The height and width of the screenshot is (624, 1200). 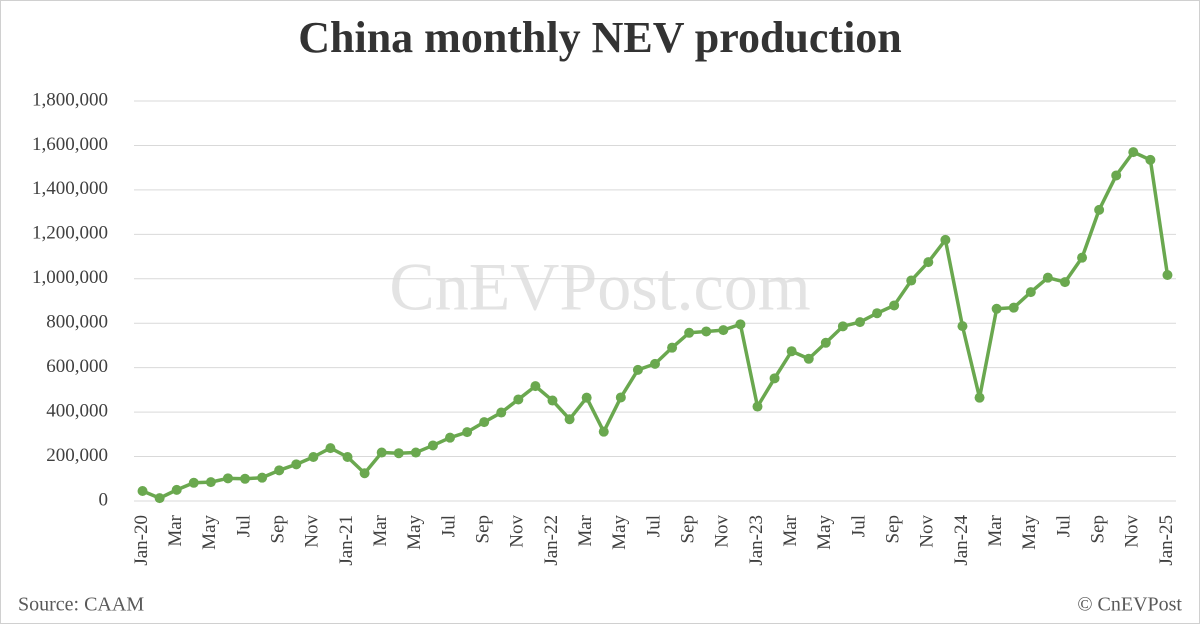 I want to click on x-tick-label: Jan-24, so click(x=961, y=540).